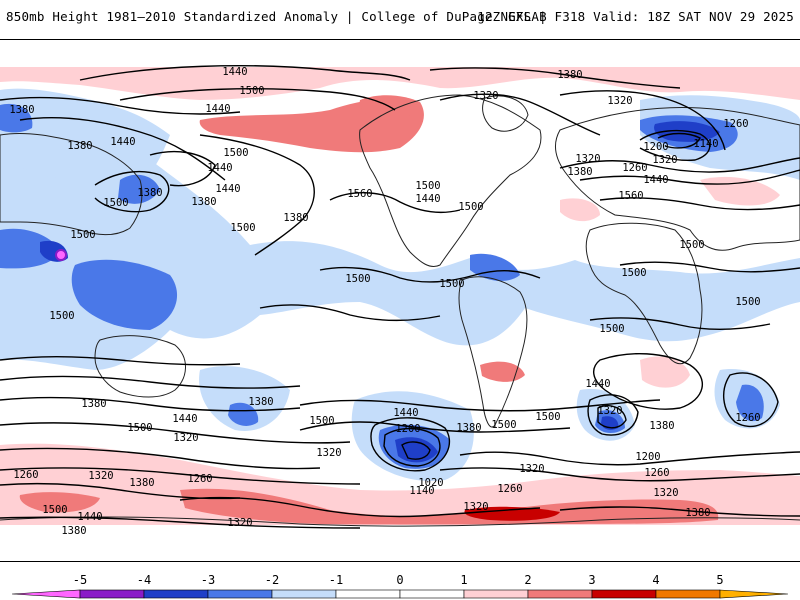 The height and width of the screenshot is (600, 800). Describe the element at coordinates (400, 521) in the screenshot. I see `coastline-antarctica` at that location.